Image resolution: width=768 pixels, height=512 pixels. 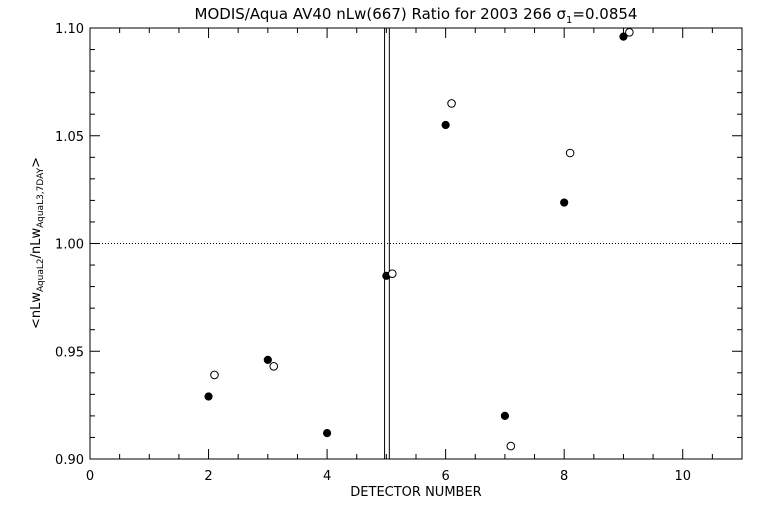 I want to click on x-axis-label: DETECTOR NUMBER, so click(x=415, y=492).